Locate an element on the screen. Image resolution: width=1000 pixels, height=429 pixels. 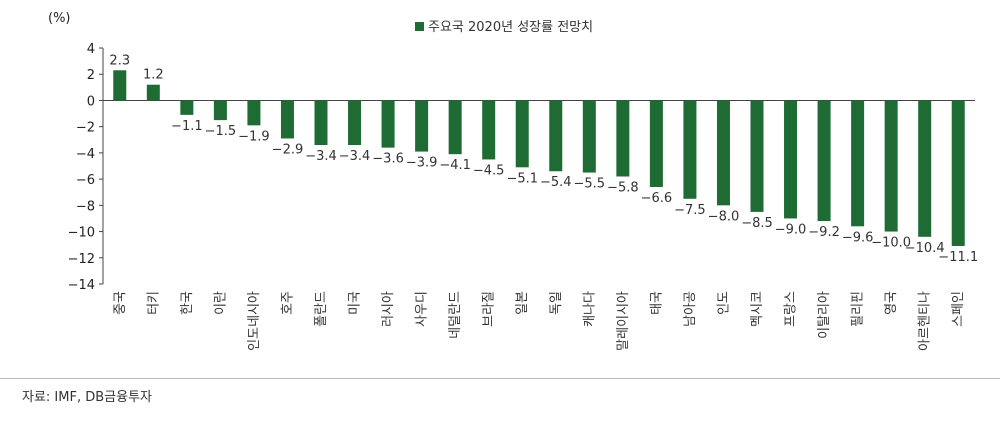
category-label: 네덜란드 is located at coordinates (455, 315).